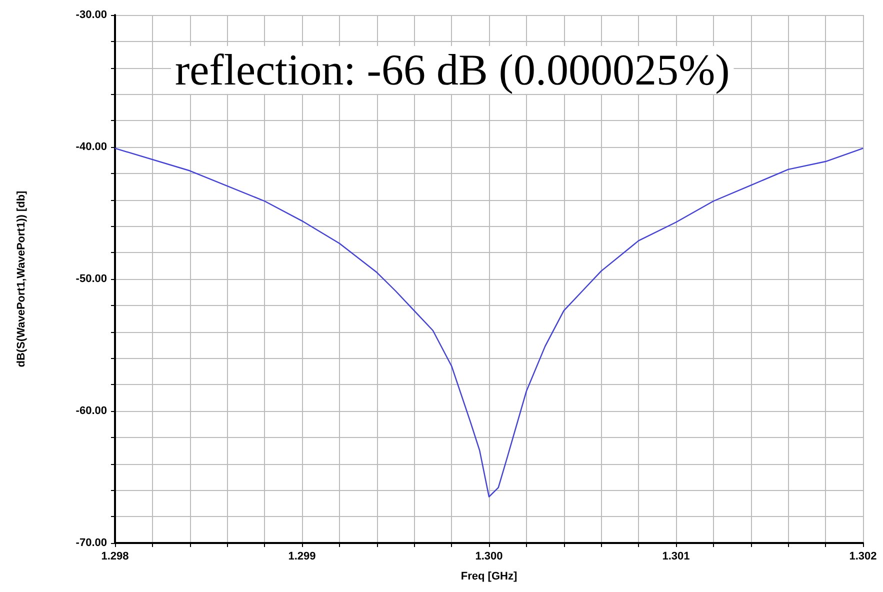  I want to click on y-tick-label: -30.00, so click(91, 15).